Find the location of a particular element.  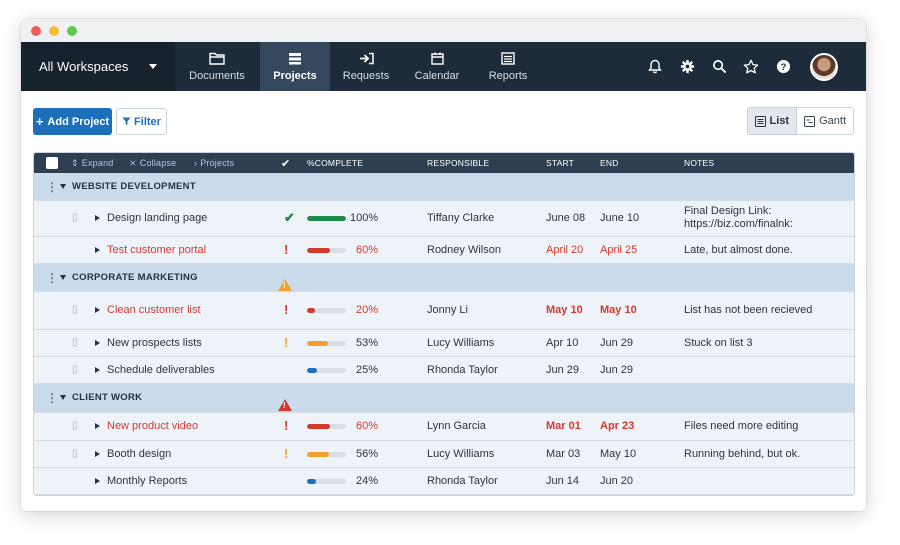

percent-complete: 56% is located at coordinates (367, 453).